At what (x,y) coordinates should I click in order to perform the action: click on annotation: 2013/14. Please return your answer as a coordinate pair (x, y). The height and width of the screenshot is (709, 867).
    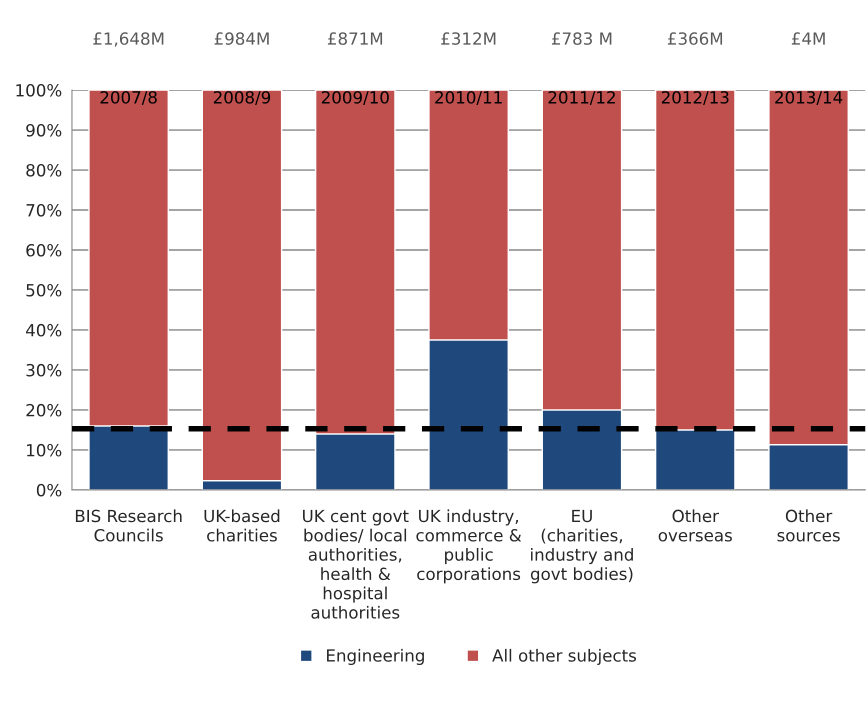
    Looking at the image, I should click on (808, 98).